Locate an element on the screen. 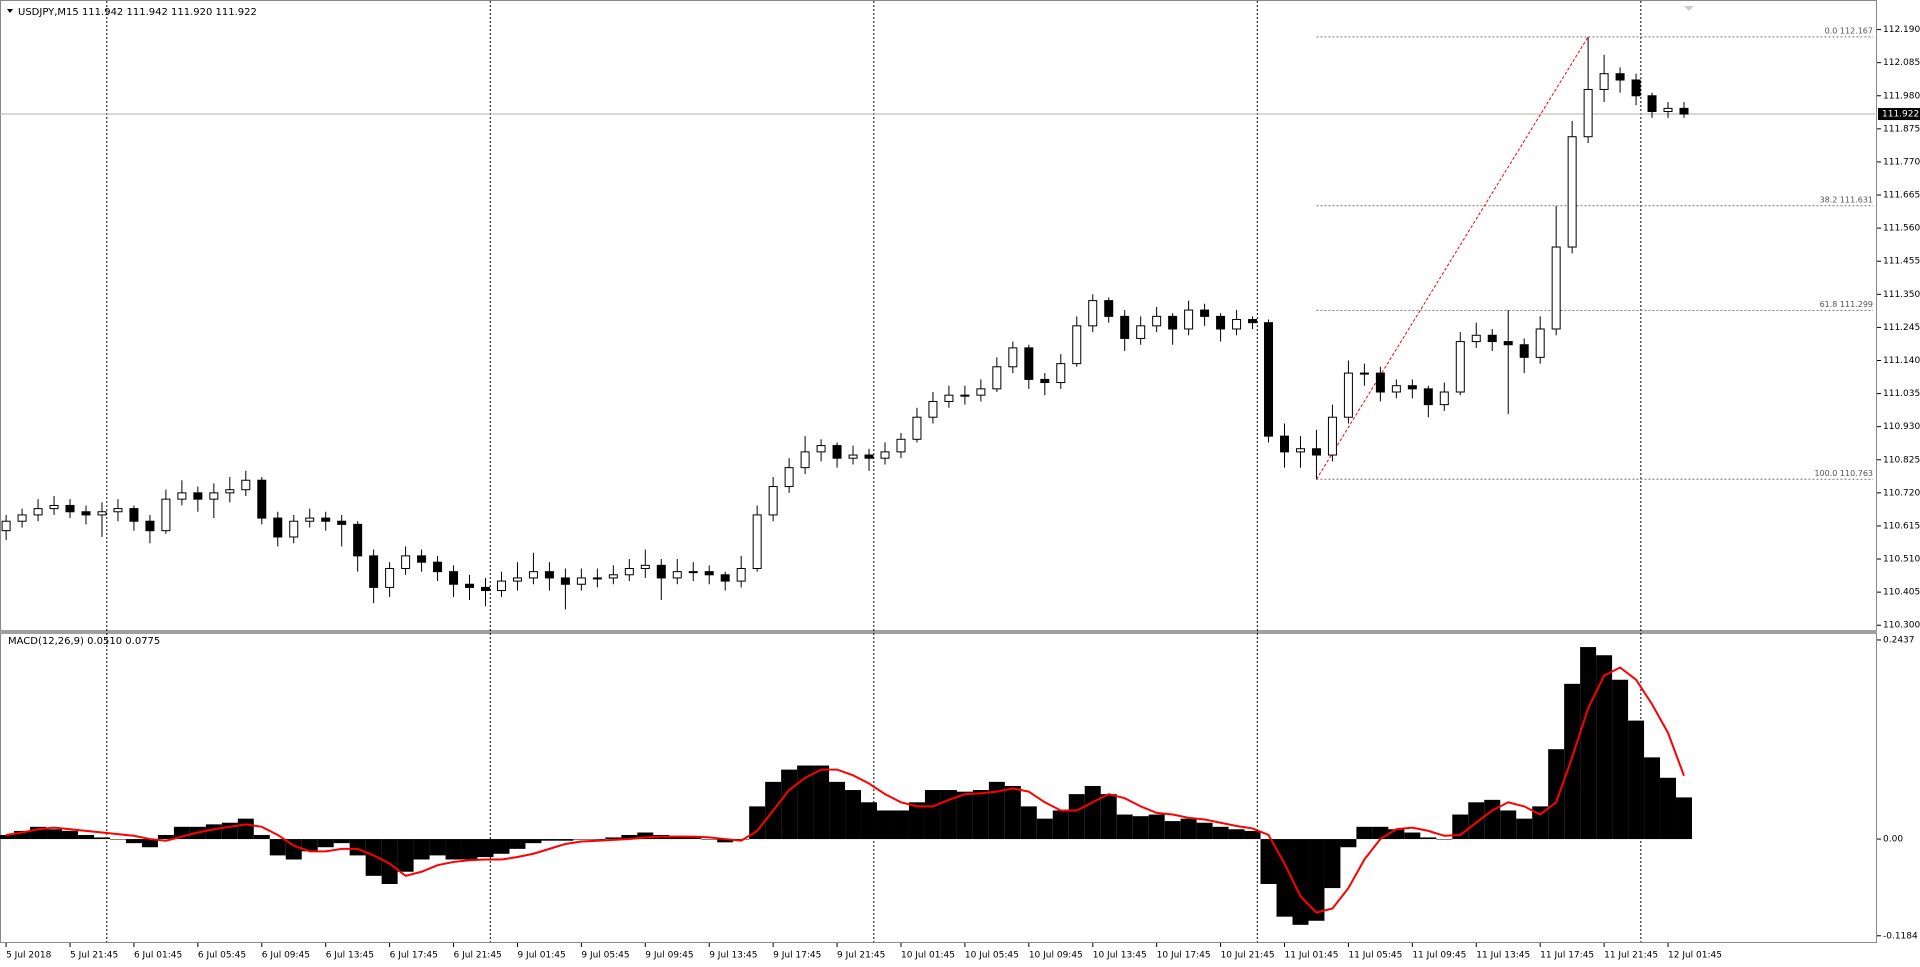 The width and height of the screenshot is (1920, 967). x-tick-label: 10 Jul 13:45 is located at coordinates (1120, 956).